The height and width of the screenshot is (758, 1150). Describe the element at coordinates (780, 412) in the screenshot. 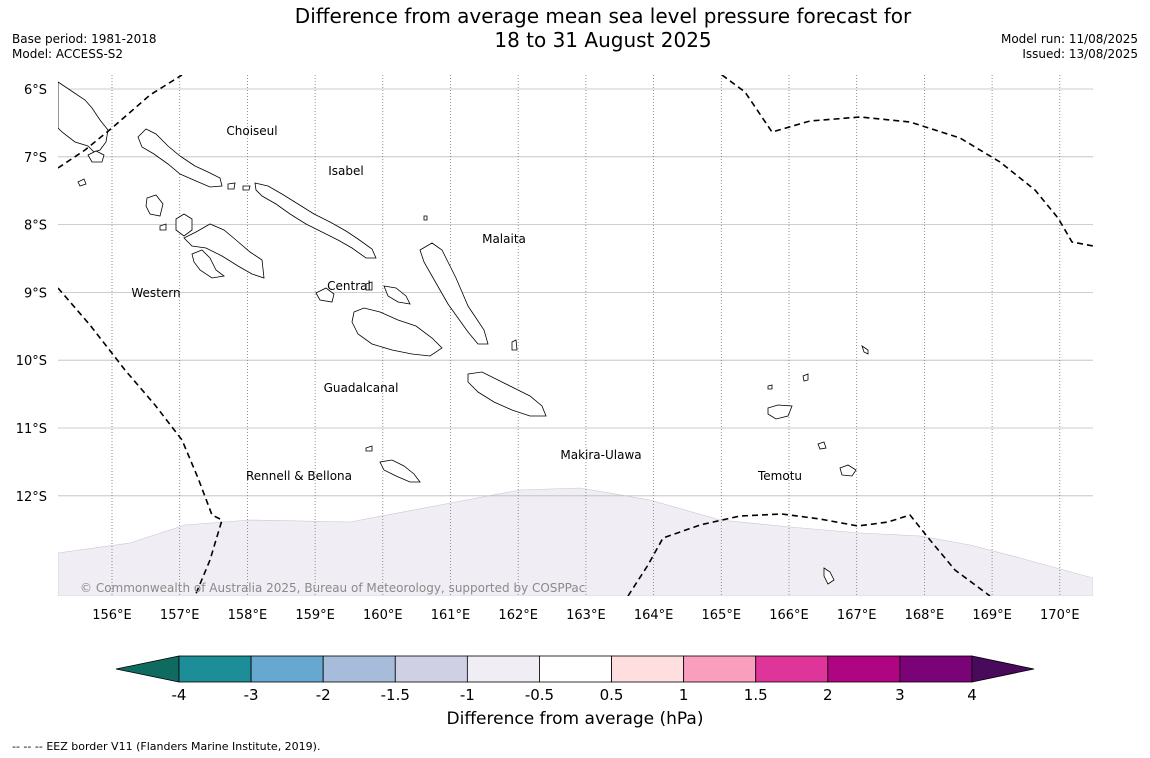

I see `island-santa-cruz` at that location.